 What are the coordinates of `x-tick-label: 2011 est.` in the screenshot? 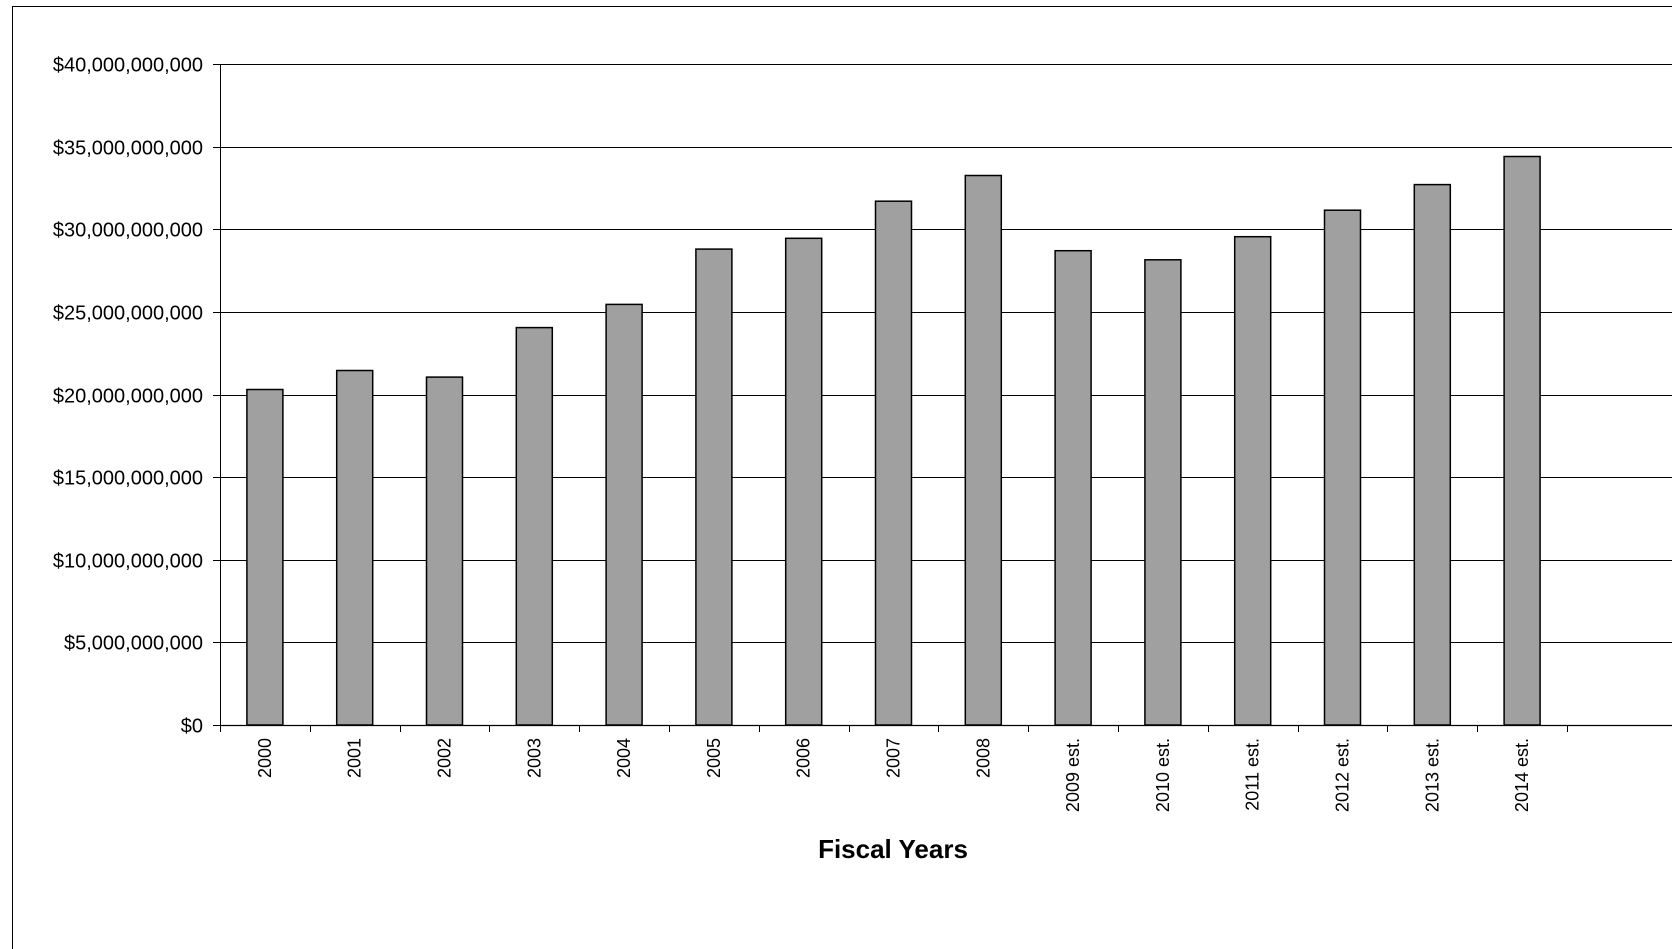 It's located at (1253, 774).